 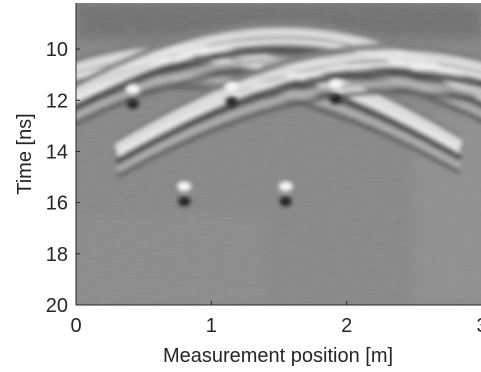 I want to click on y-tick-label: 12, so click(x=57, y=101).